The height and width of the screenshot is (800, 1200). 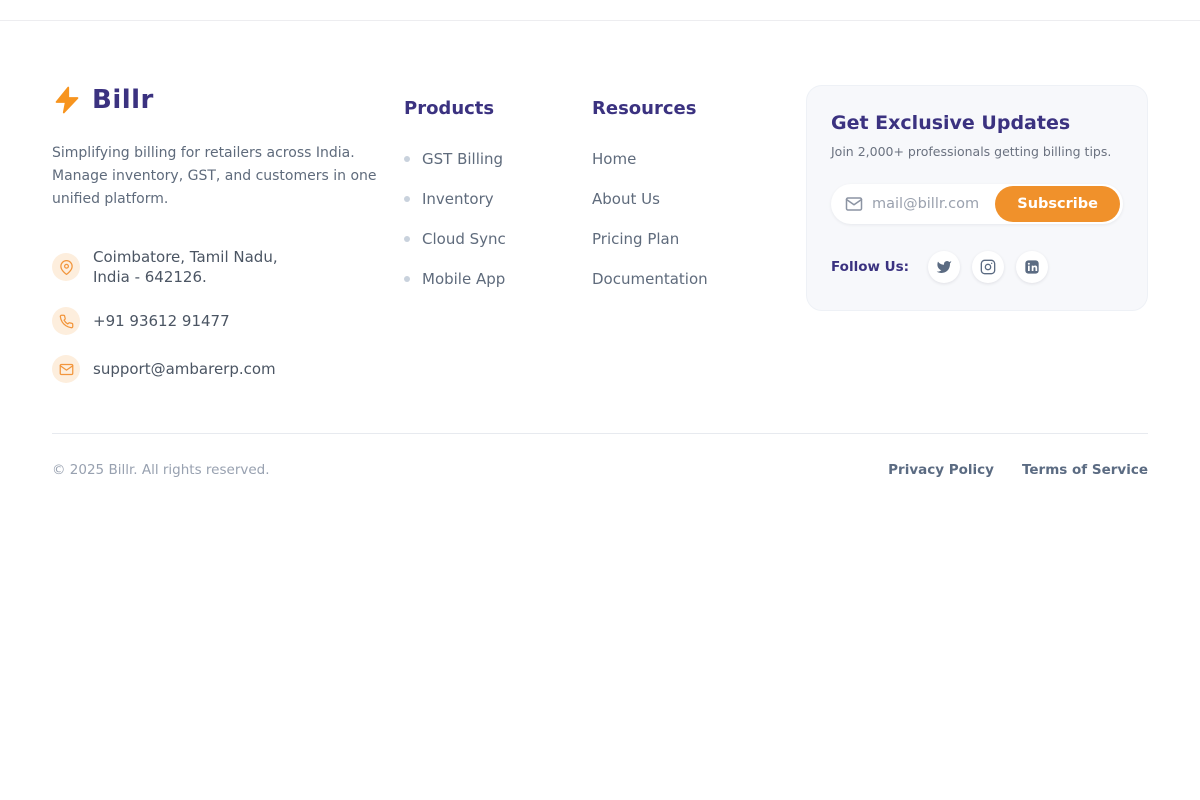 What do you see at coordinates (941, 470) in the screenshot?
I see `privacy-policy-link: Privacy Policy` at bounding box center [941, 470].